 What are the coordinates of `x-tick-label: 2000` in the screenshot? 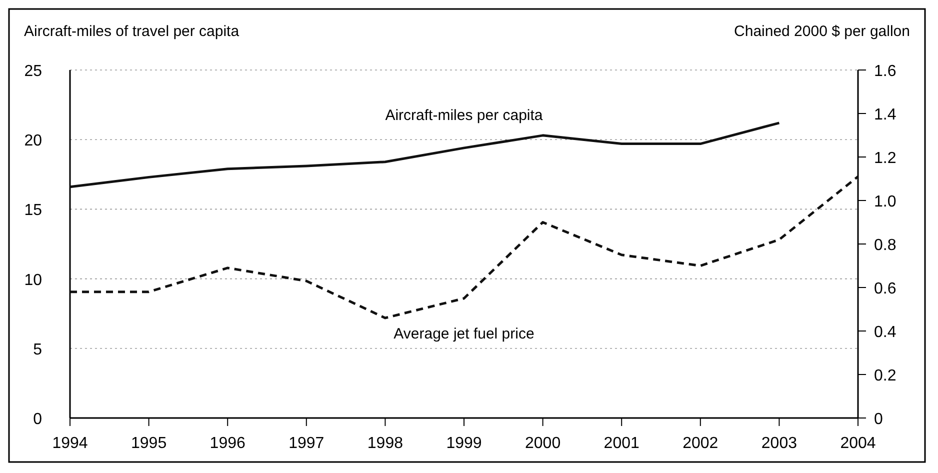 It's located at (543, 443).